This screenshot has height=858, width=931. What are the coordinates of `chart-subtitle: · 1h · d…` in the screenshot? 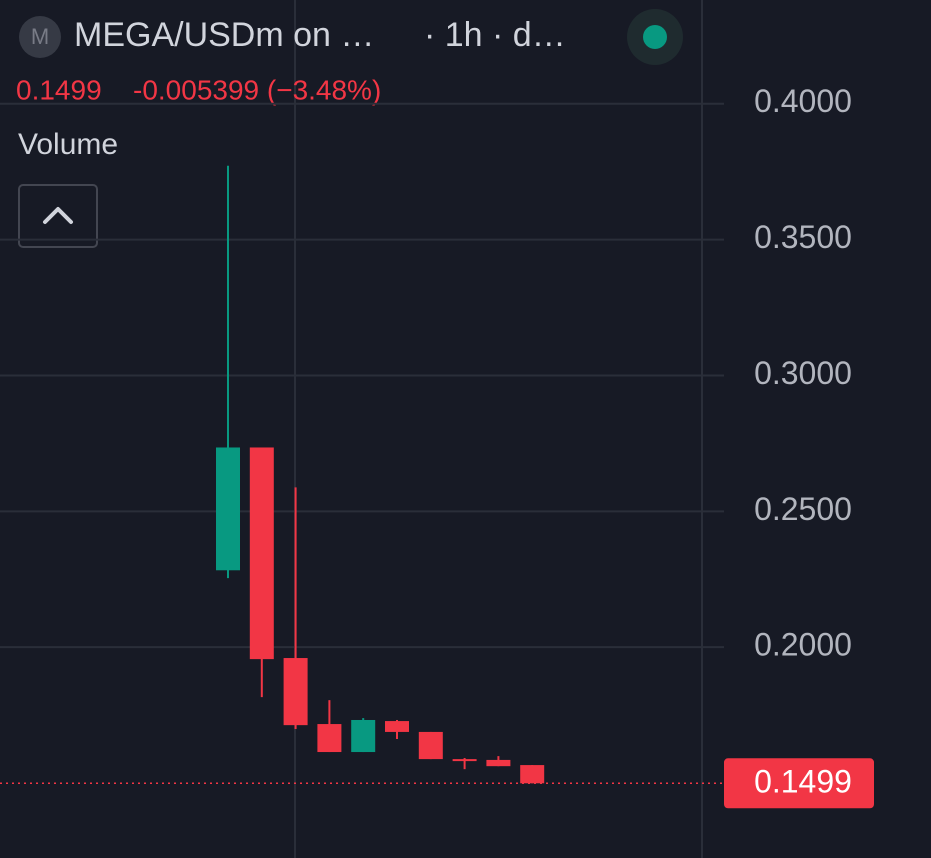 It's located at (495, 35).